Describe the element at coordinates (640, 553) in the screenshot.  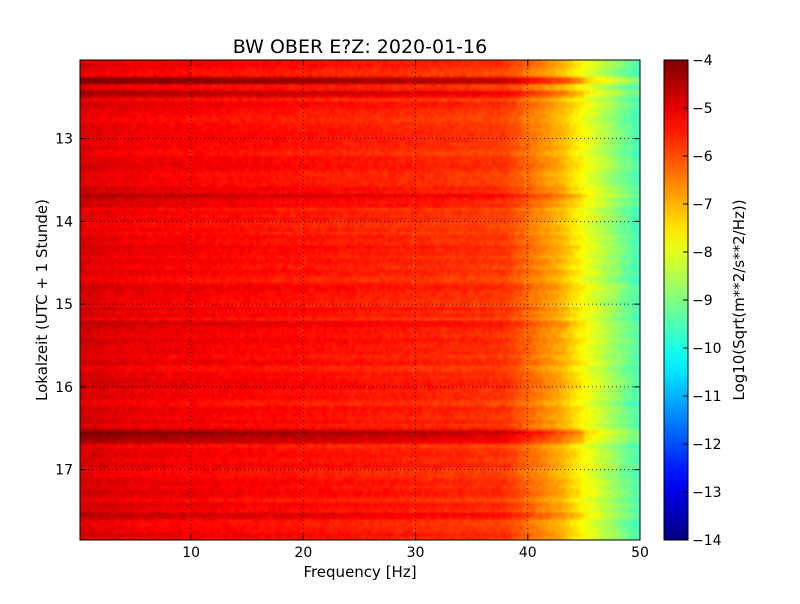
I see `x-tick-label: 50` at that location.